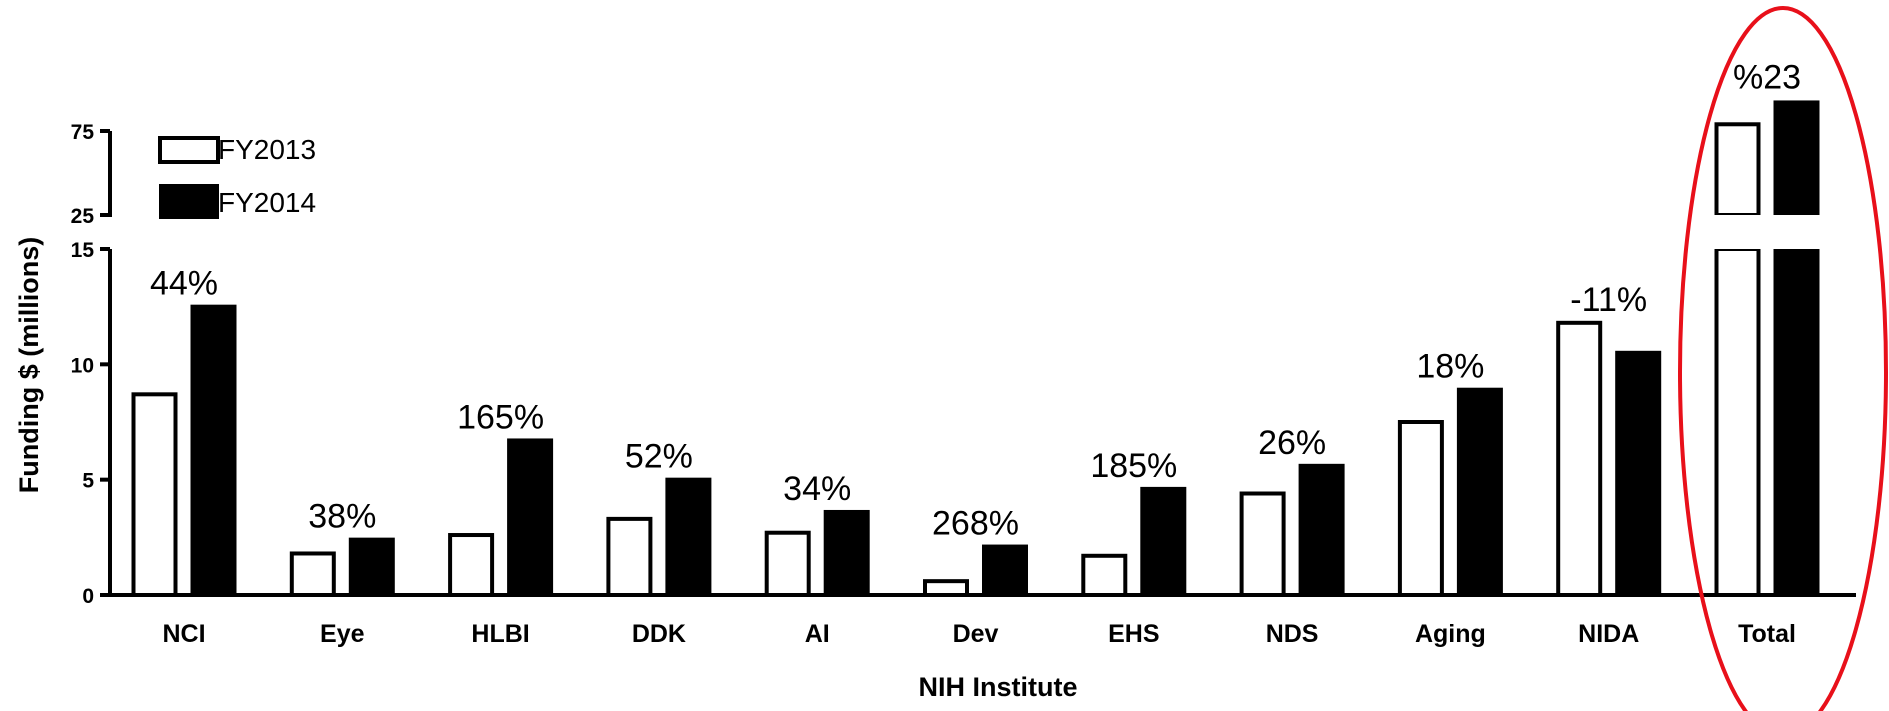  I want to click on percent-change-label: 26%, so click(1292, 443).